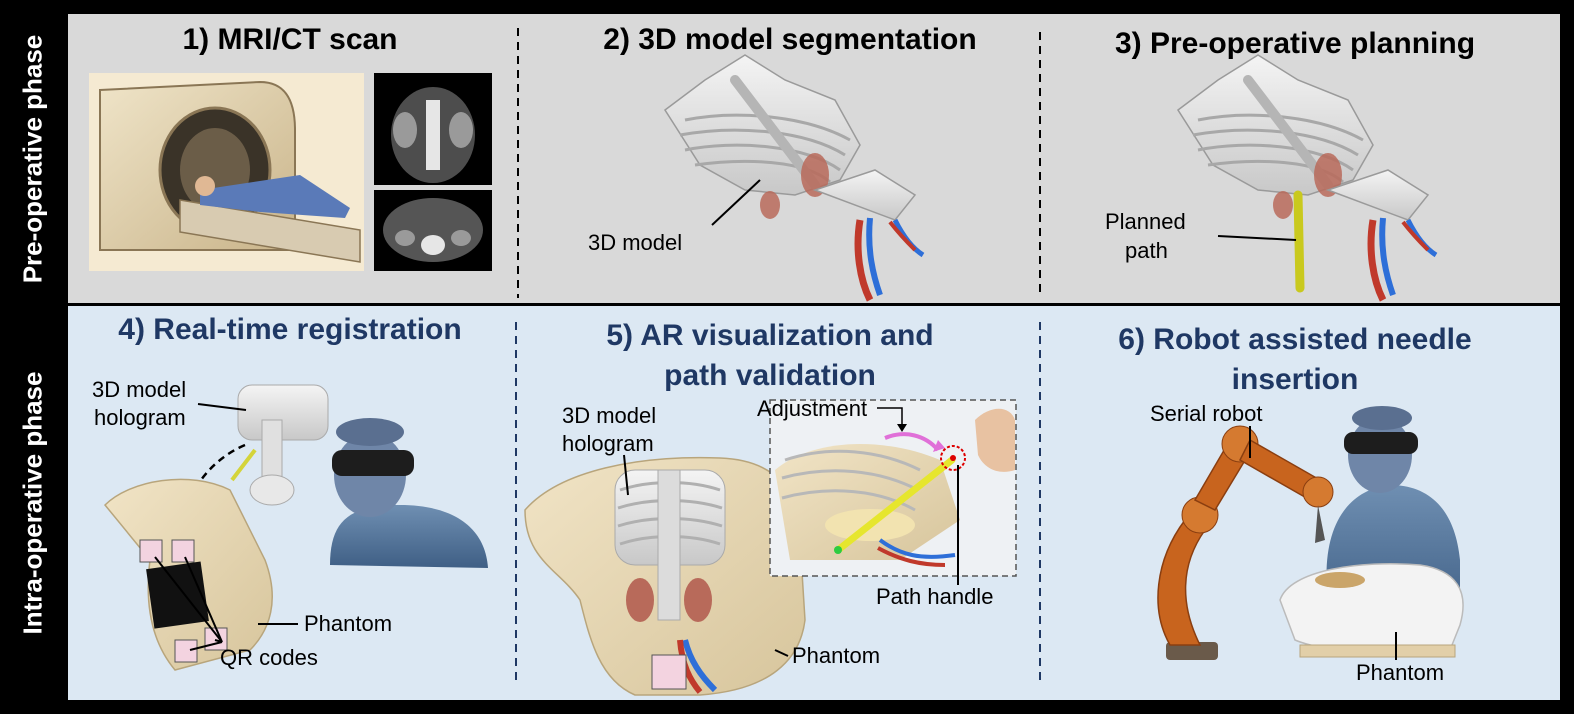 Image resolution: width=1574 pixels, height=714 pixels. I want to click on step-5-title-line-1: 5) AR visualization and, so click(770, 335).